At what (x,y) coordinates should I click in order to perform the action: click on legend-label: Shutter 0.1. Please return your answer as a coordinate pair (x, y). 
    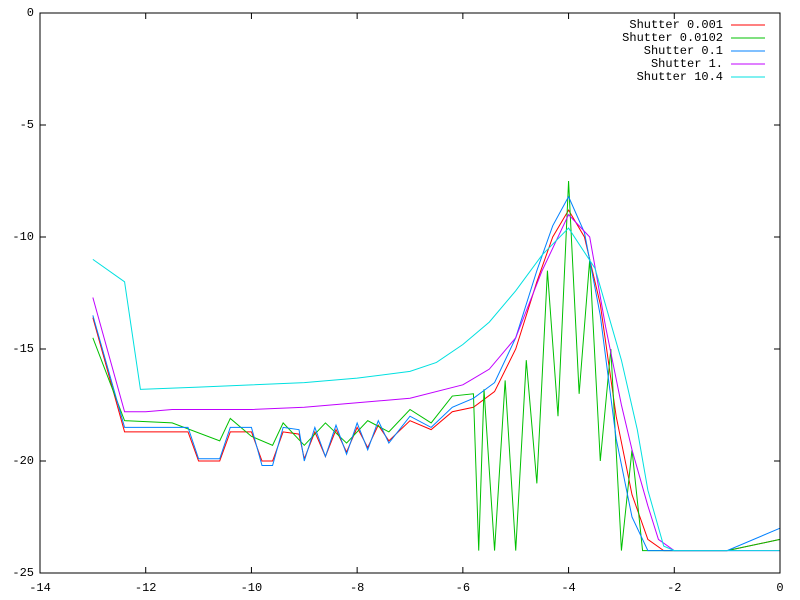
    Looking at the image, I should click on (683, 51).